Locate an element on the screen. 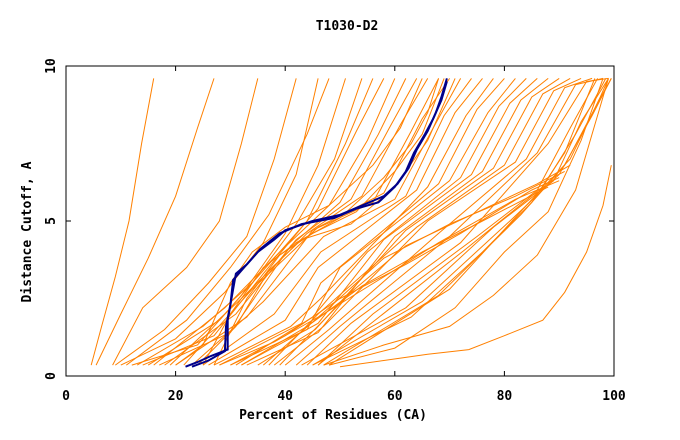  x-tick-label: 40 is located at coordinates (285, 396).